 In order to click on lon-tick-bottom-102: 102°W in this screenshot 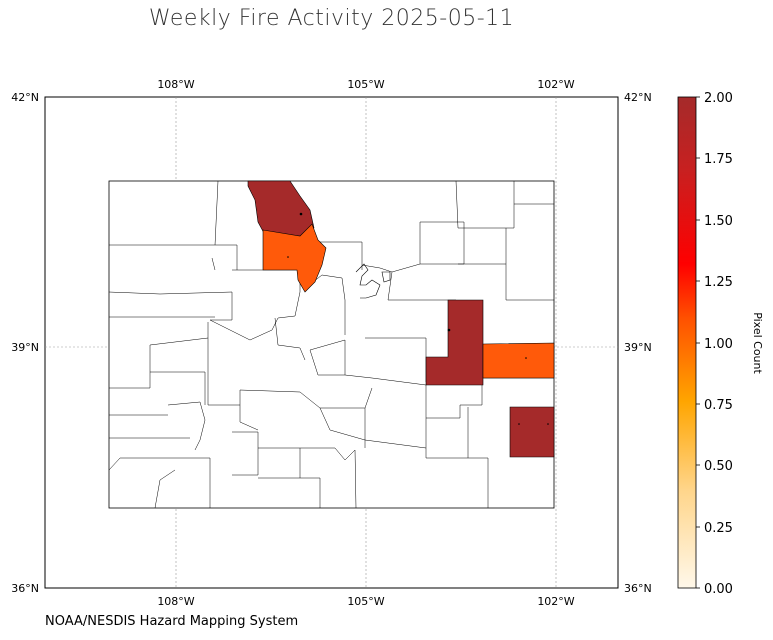, I will do `click(555, 601)`.